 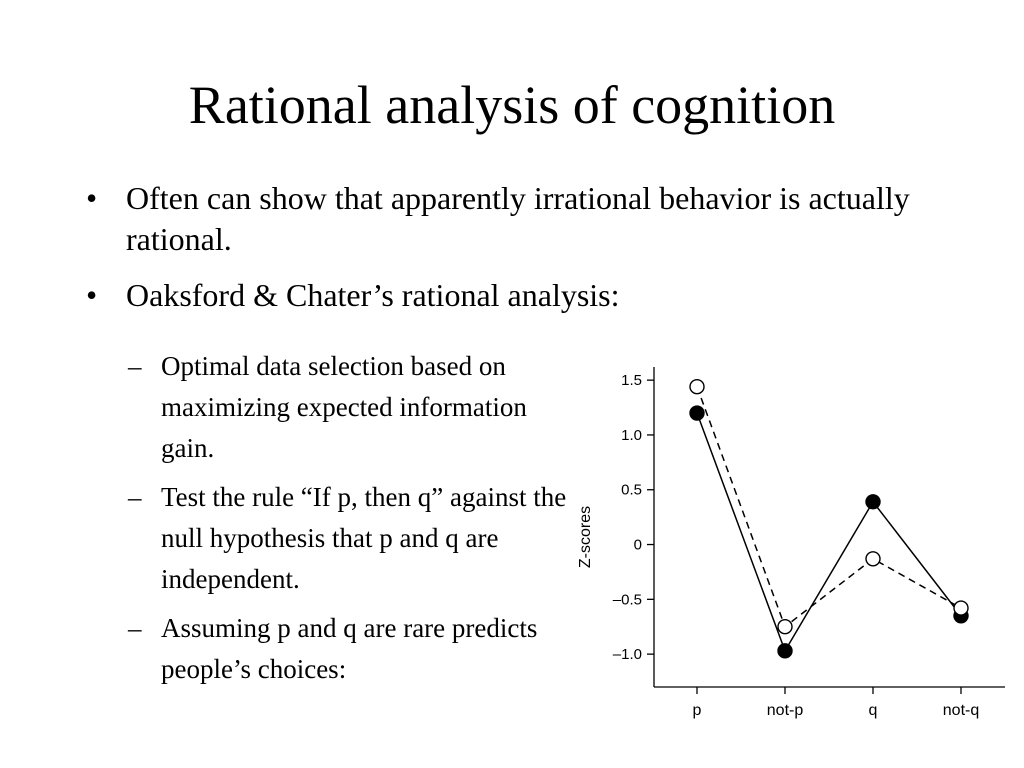 What do you see at coordinates (627, 599) in the screenshot?
I see `y-tick-label: –0.5` at bounding box center [627, 599].